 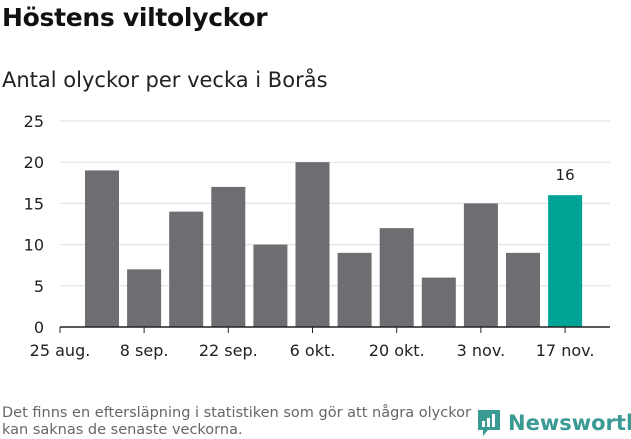 I want to click on y-tick-label: 15, so click(x=34, y=203).